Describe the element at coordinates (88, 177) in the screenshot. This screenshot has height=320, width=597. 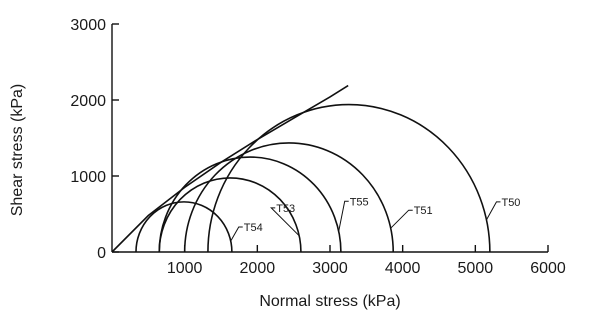
I see `y-tick-label: 1000` at that location.